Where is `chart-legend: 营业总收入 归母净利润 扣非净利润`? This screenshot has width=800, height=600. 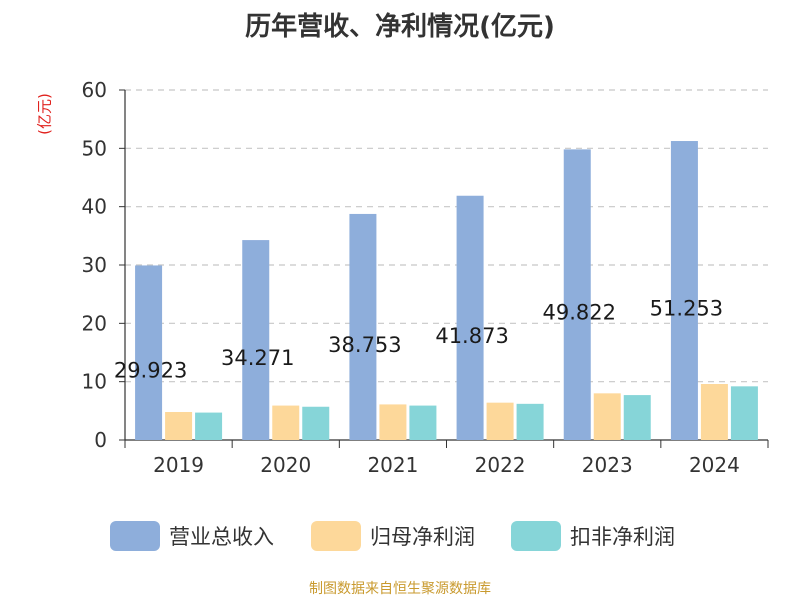 chart-legend: 营业总收入 归母净利润 扣非净利润 is located at coordinates (400, 536).